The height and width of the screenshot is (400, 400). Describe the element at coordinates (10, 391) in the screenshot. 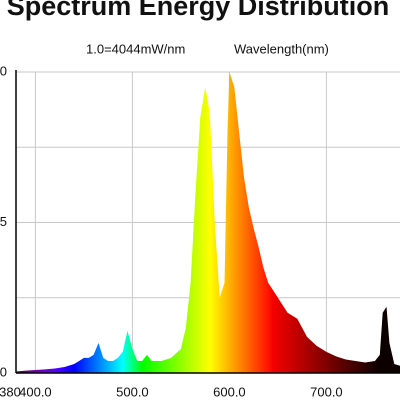

I see `x-tick-label: 380` at that location.